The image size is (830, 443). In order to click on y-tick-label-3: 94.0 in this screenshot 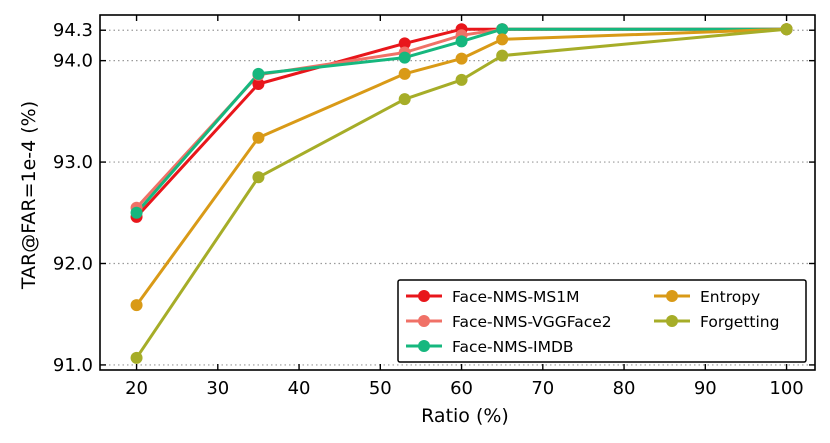, I will do `click(73, 61)`.